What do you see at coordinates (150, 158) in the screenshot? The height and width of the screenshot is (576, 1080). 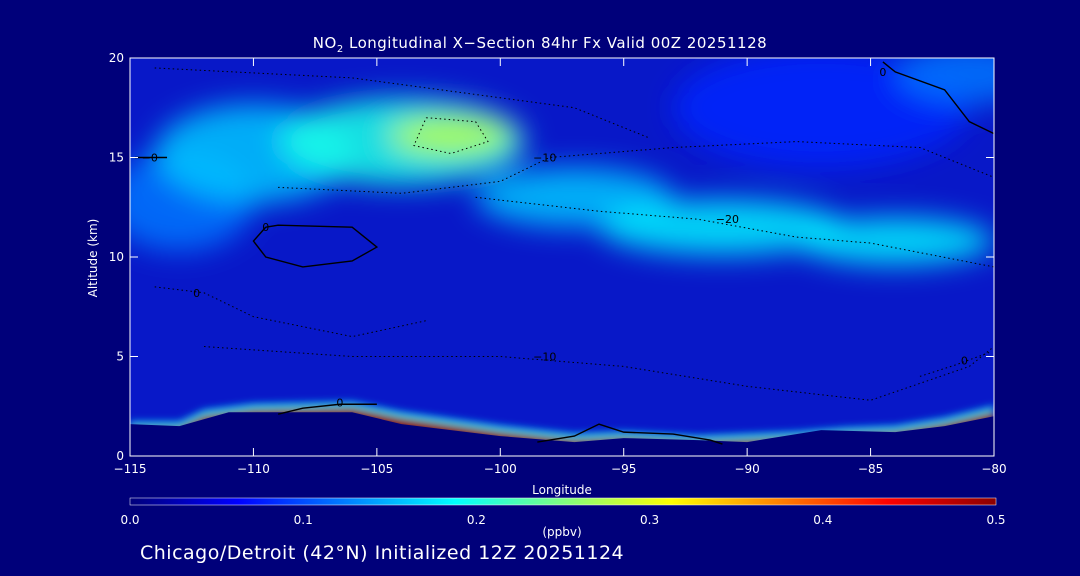 I see `contour-label: −0` at bounding box center [150, 158].